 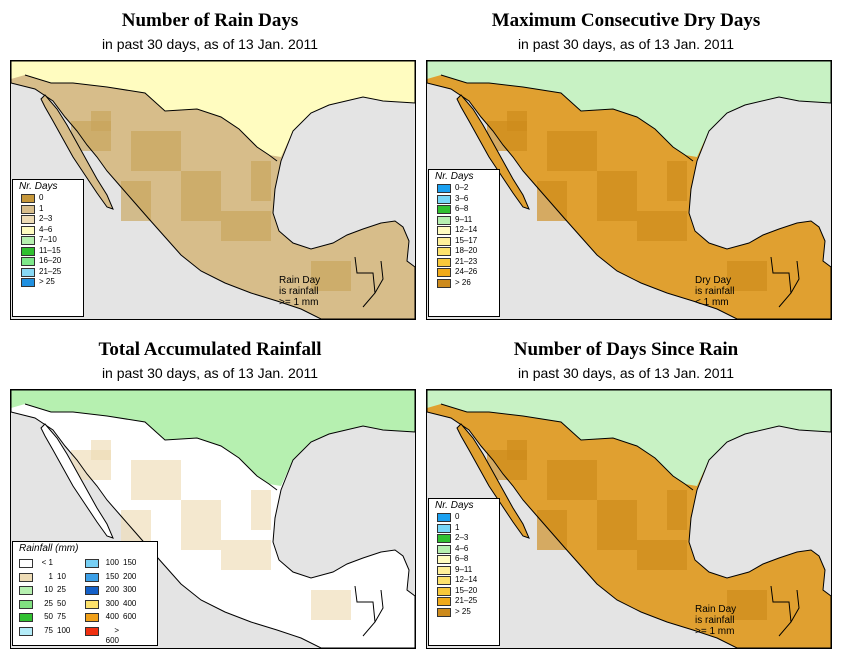 I want to click on legend-range-high: 300, so click(x=130, y=589).